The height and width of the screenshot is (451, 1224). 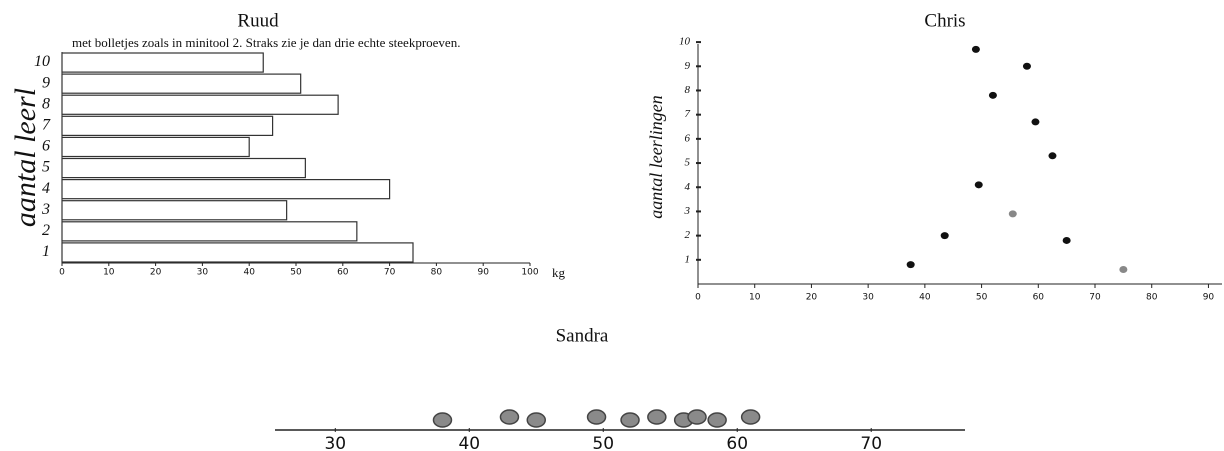 I want to click on chart-title: Sandra, so click(x=582, y=335).